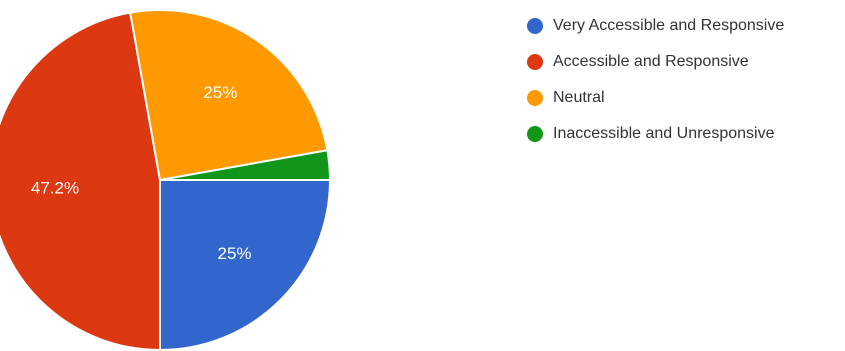 The height and width of the screenshot is (351, 845). I want to click on legend-label: Inaccessible and Unresponsive, so click(664, 133).